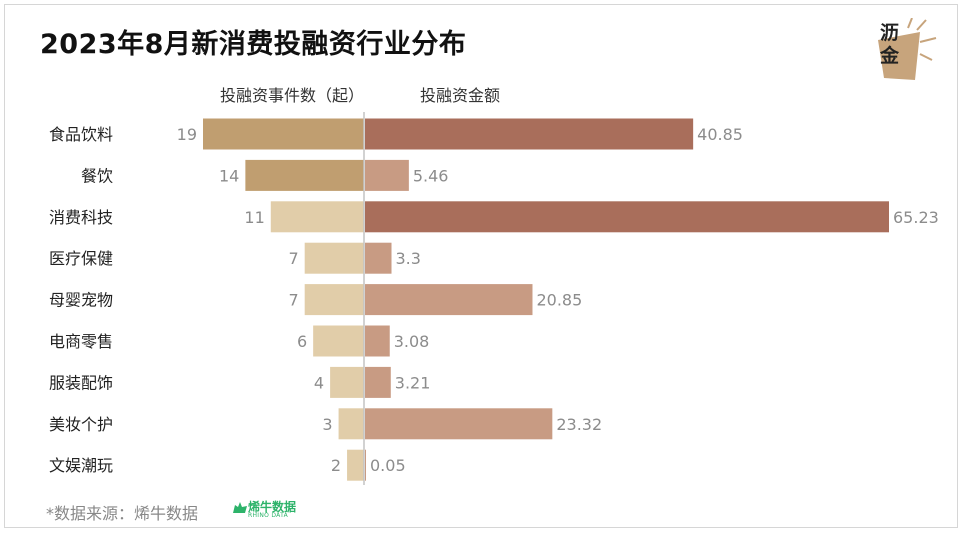  What do you see at coordinates (319, 382) in the screenshot?
I see `count-value-label: 4` at bounding box center [319, 382].